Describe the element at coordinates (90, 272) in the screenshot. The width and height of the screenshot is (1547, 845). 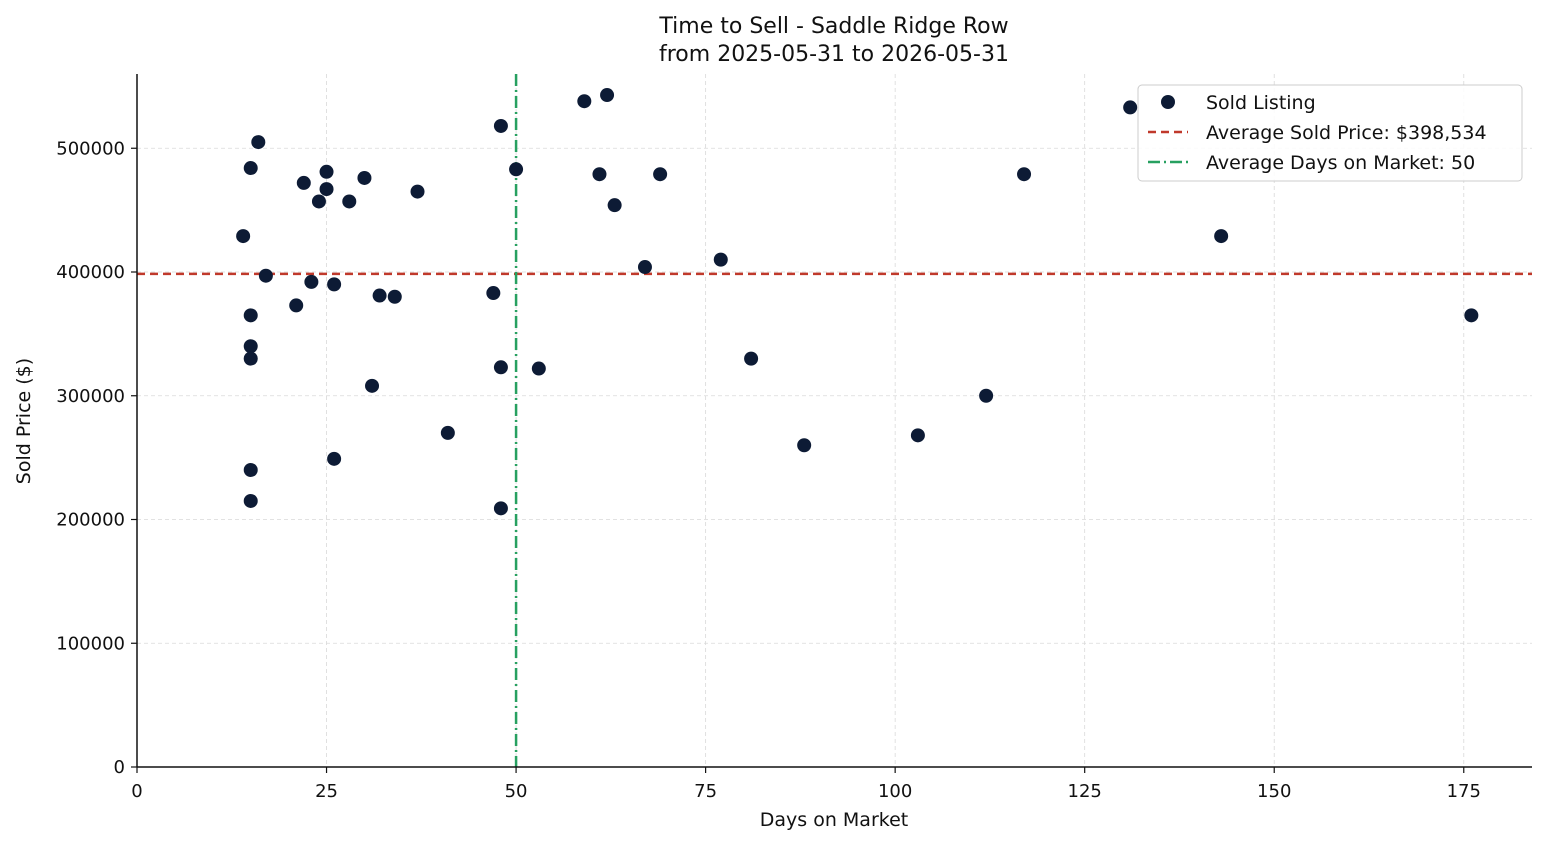
I see `y-tick-label: 400000` at that location.